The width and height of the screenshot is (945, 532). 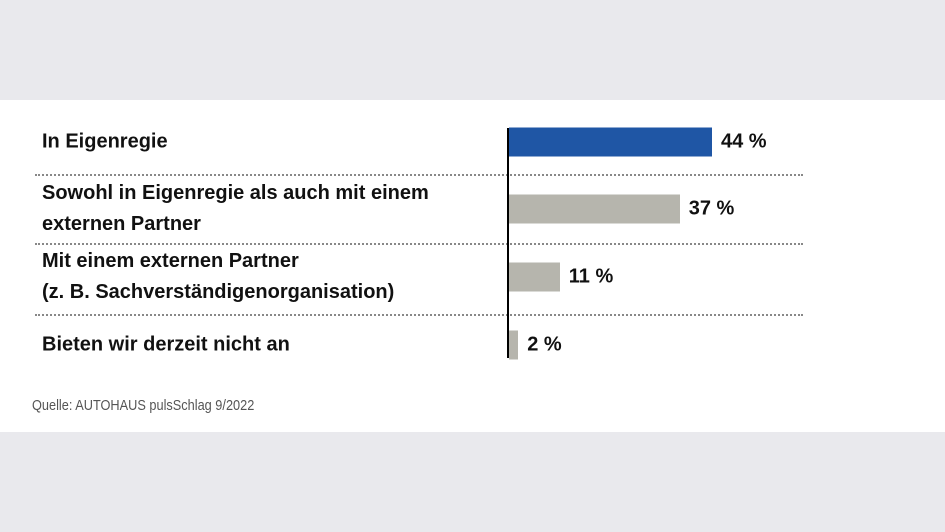 What do you see at coordinates (744, 141) in the screenshot?
I see `value-label: 44 %` at bounding box center [744, 141].